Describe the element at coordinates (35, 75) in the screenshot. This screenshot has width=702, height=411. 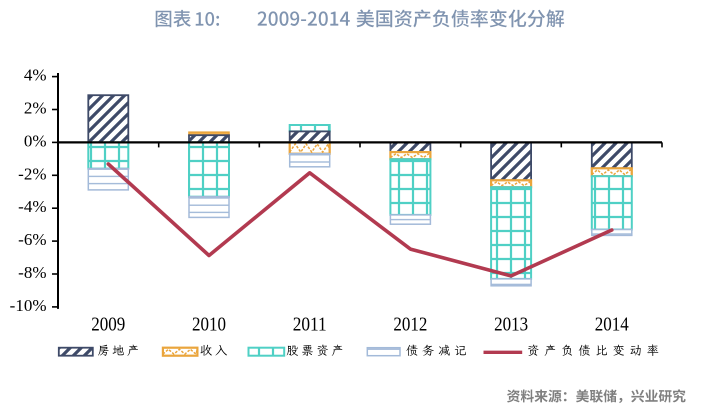
I see `svg-text: 4%` at that location.